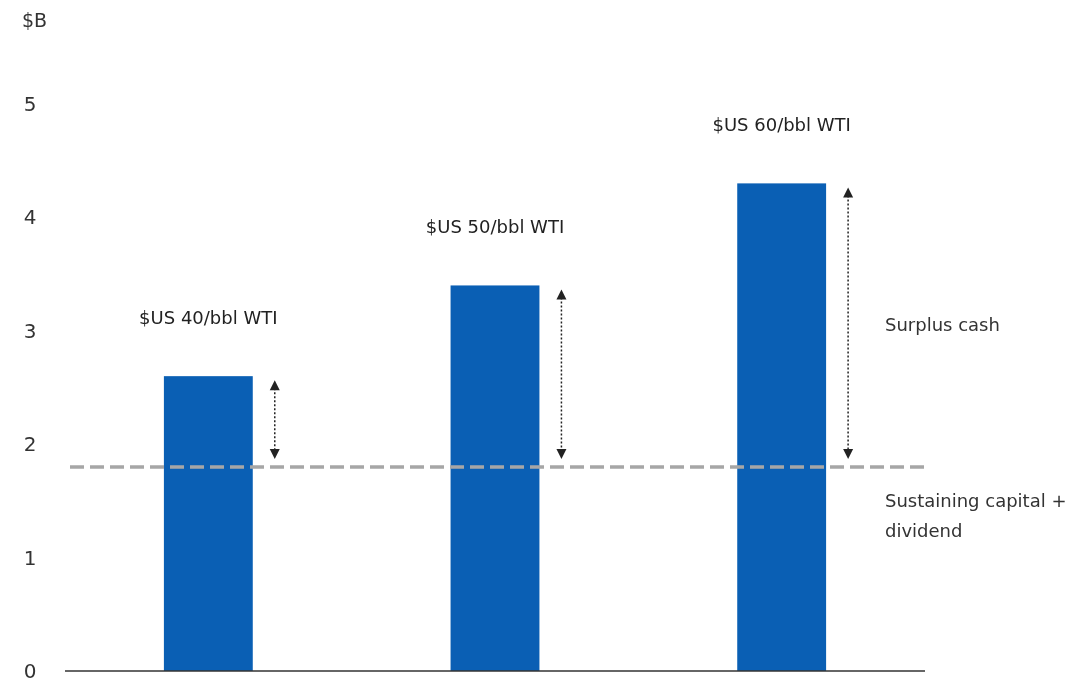 The width and height of the screenshot is (1091, 681). What do you see at coordinates (781, 125) in the screenshot?
I see `x-tick-label: $US 60/bbl WTI` at bounding box center [781, 125].